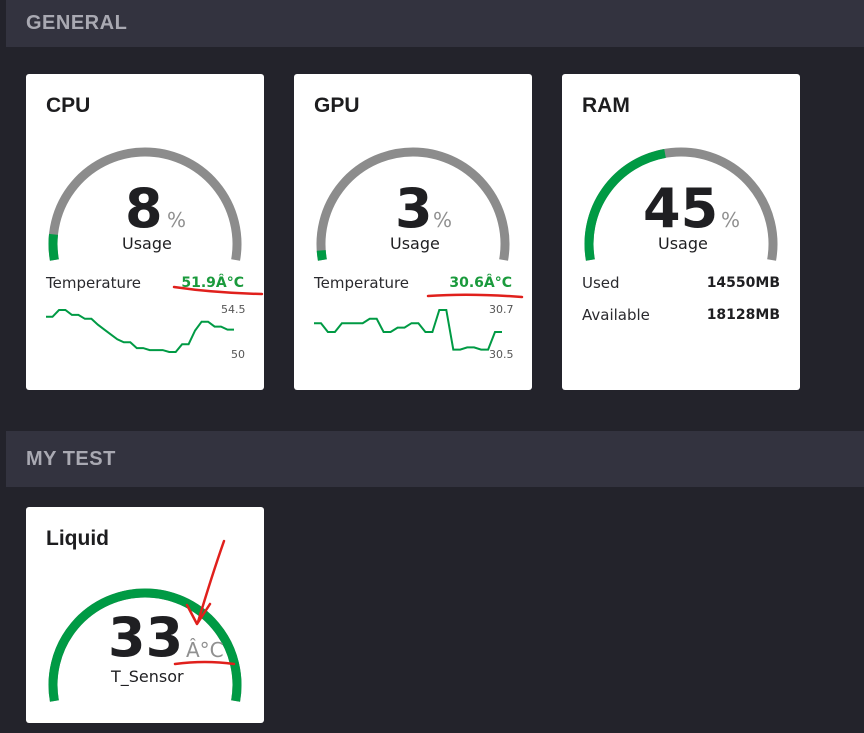 The image size is (864, 733). Describe the element at coordinates (414, 208) in the screenshot. I see `gauge-value: 3` at that location.